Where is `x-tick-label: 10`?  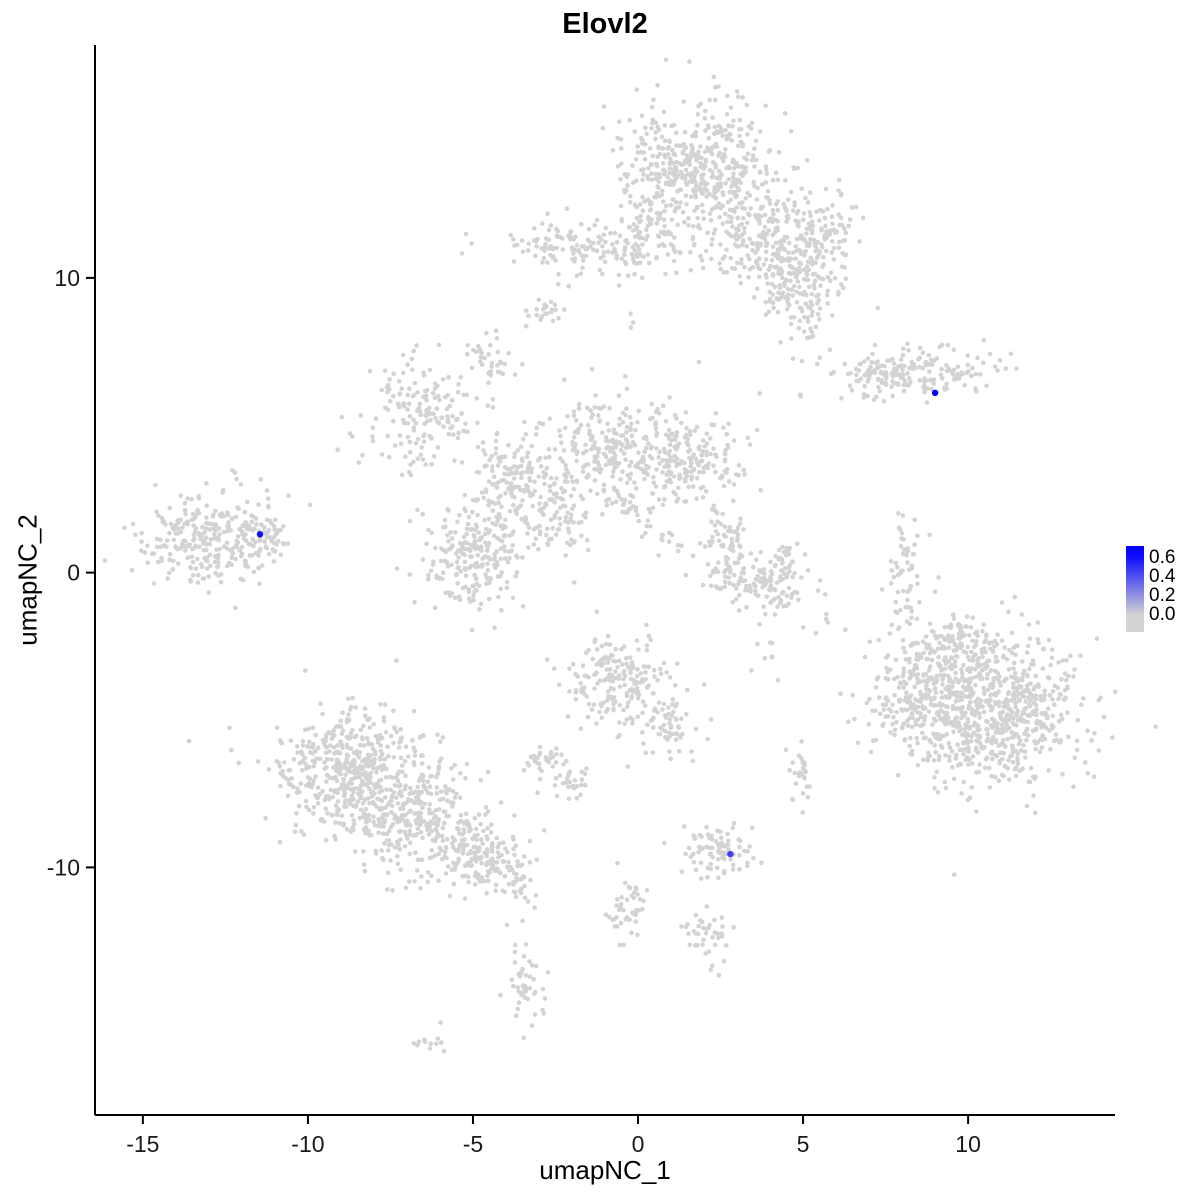 x-tick-label: 10 is located at coordinates (968, 1144).